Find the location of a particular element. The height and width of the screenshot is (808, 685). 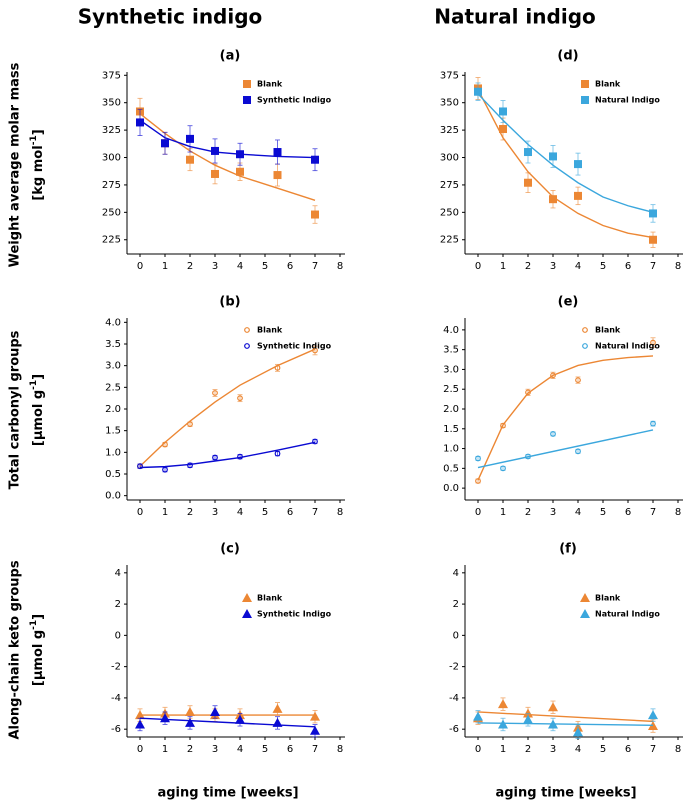

y-tick-label: 0 is located at coordinates (456, 635).